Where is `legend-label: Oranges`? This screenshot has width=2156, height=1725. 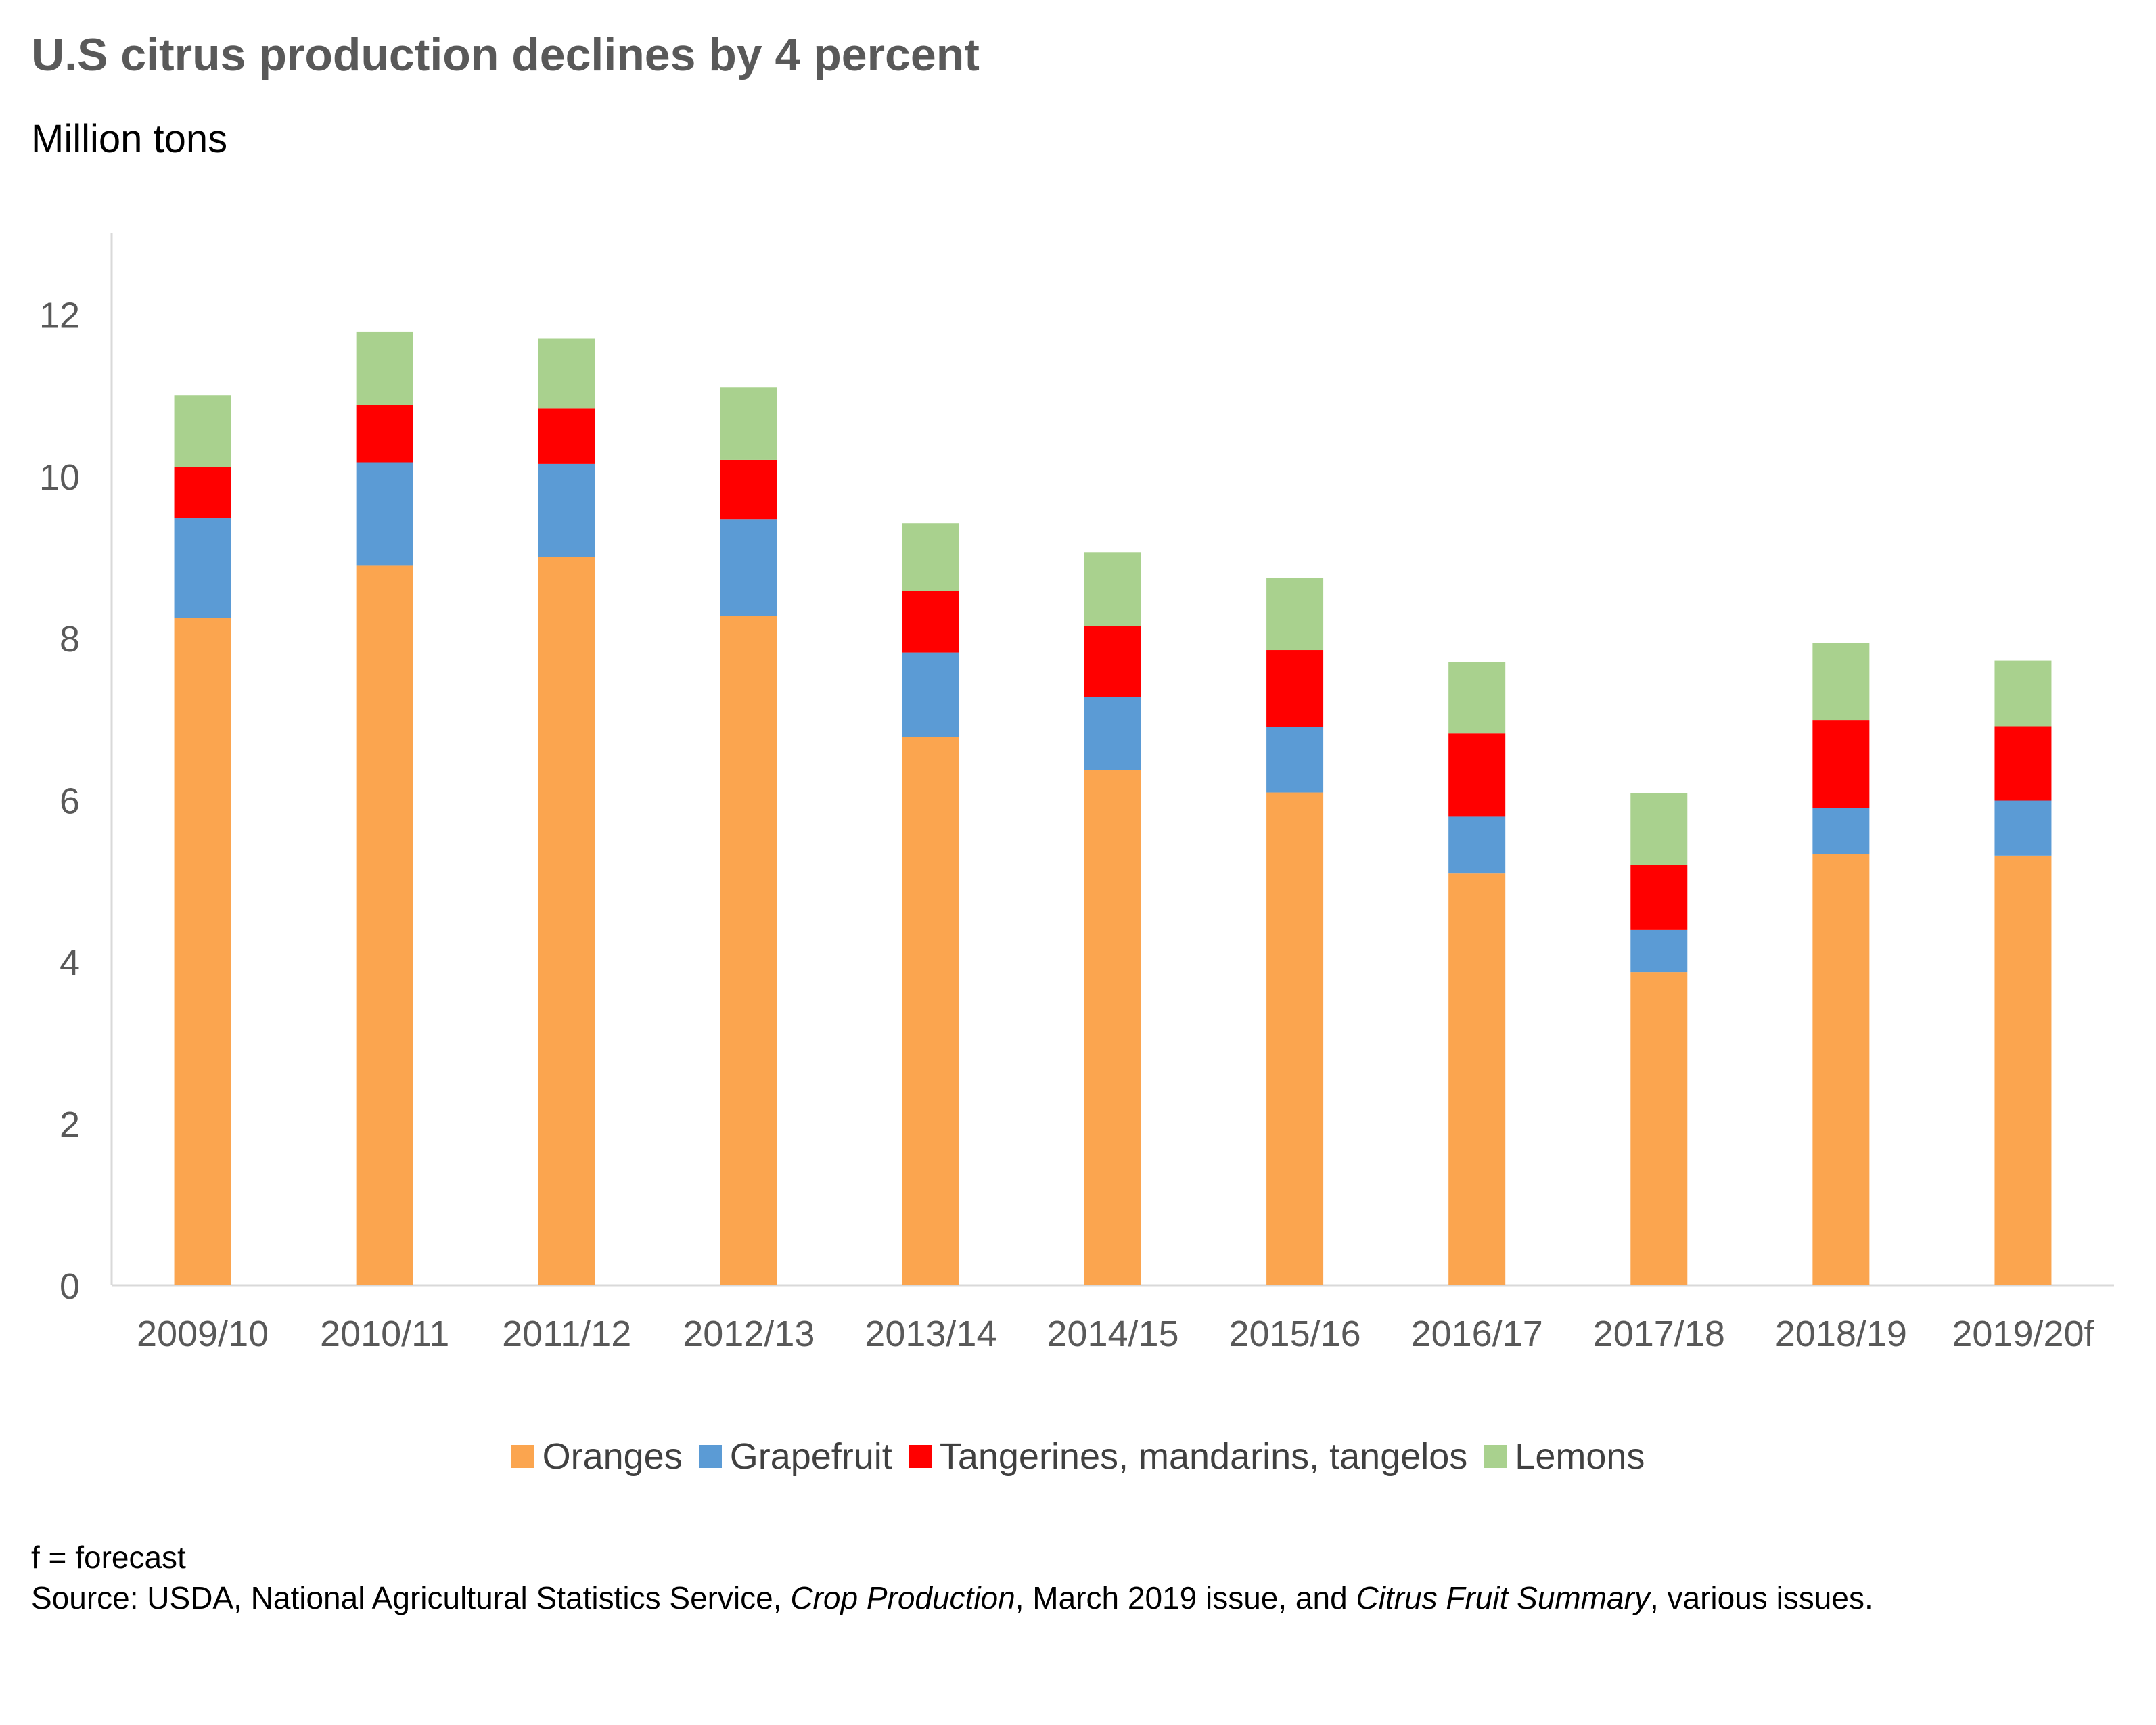 legend-label: Oranges is located at coordinates (613, 1456).